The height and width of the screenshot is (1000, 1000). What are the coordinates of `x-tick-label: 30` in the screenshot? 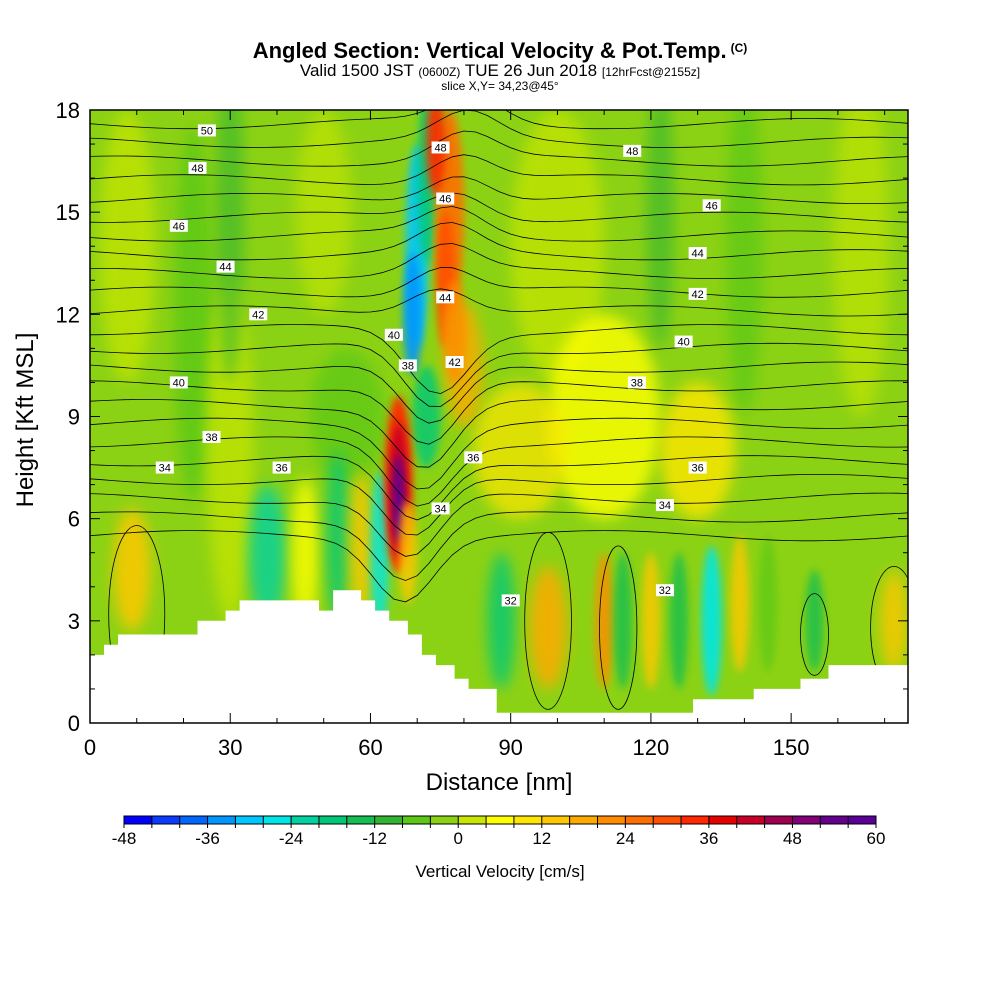 It's located at (230, 747).